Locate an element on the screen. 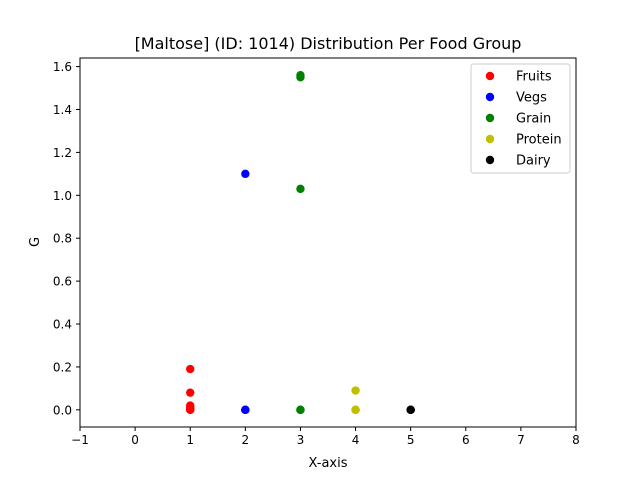 Image resolution: width=640 pixels, height=484 pixels. legend: Fruits Vegs Grain Protein Dairy is located at coordinates (520, 118).